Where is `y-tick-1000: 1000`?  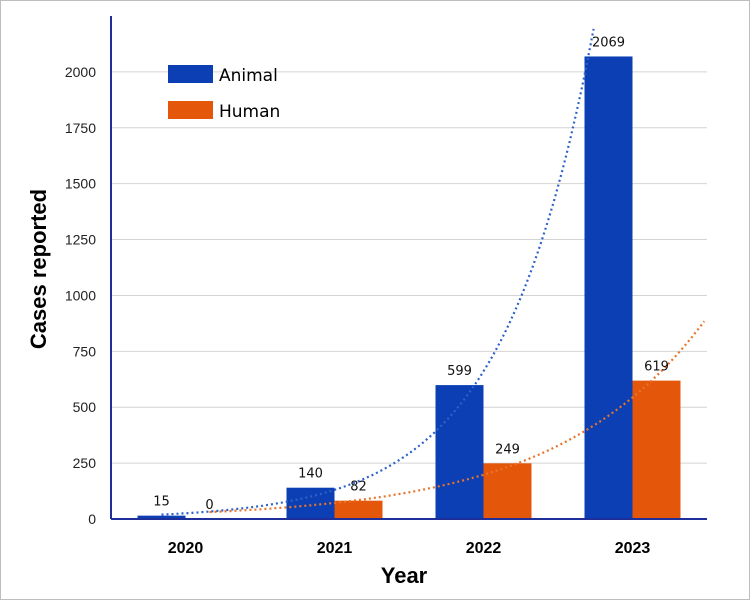
y-tick-1000: 1000 is located at coordinates (80, 295).